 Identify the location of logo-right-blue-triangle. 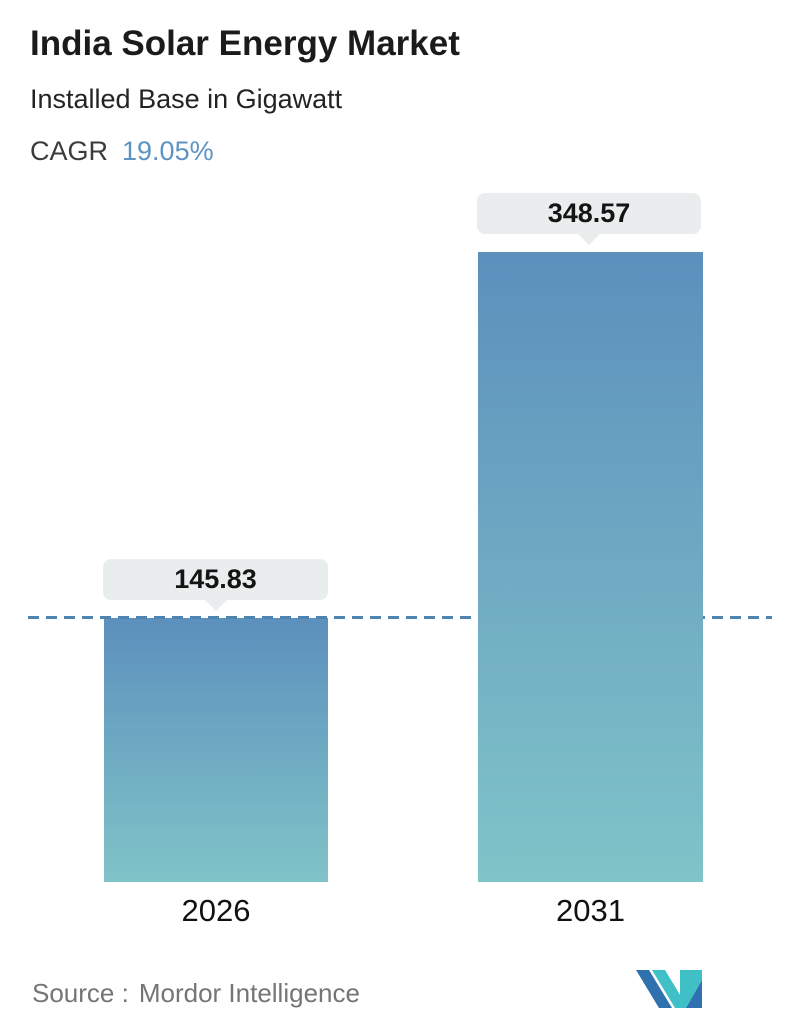
(694, 994).